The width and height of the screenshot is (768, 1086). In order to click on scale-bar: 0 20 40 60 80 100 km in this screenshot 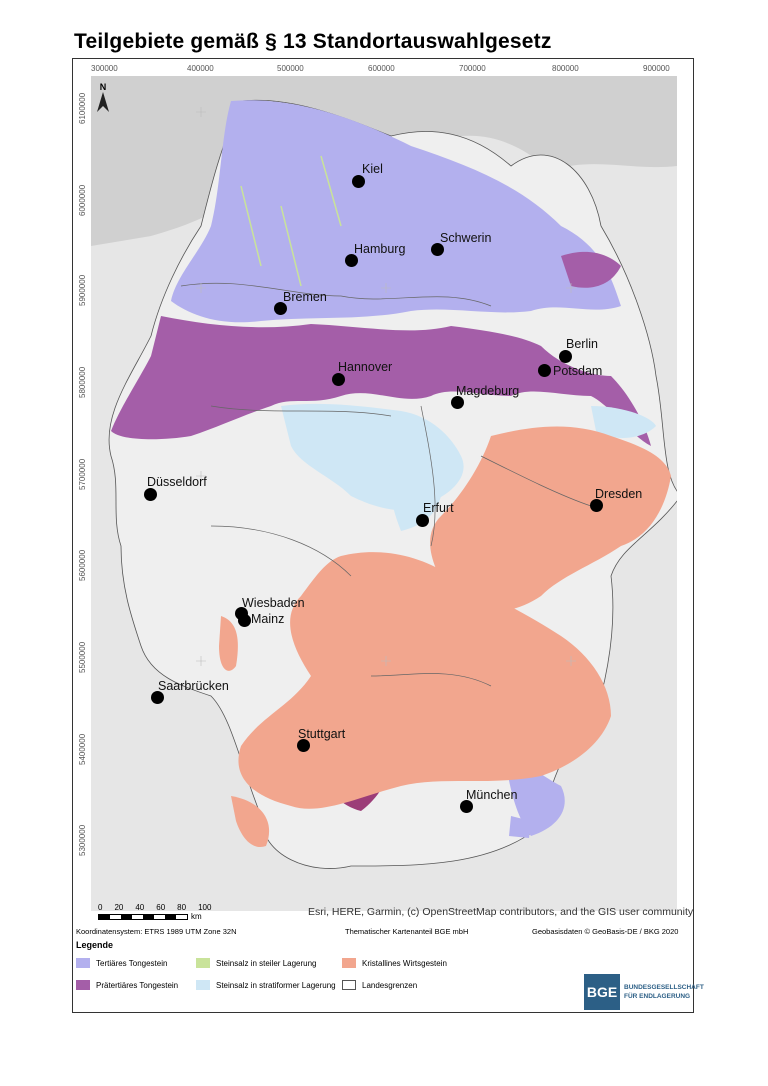, I will do `click(154, 912)`.